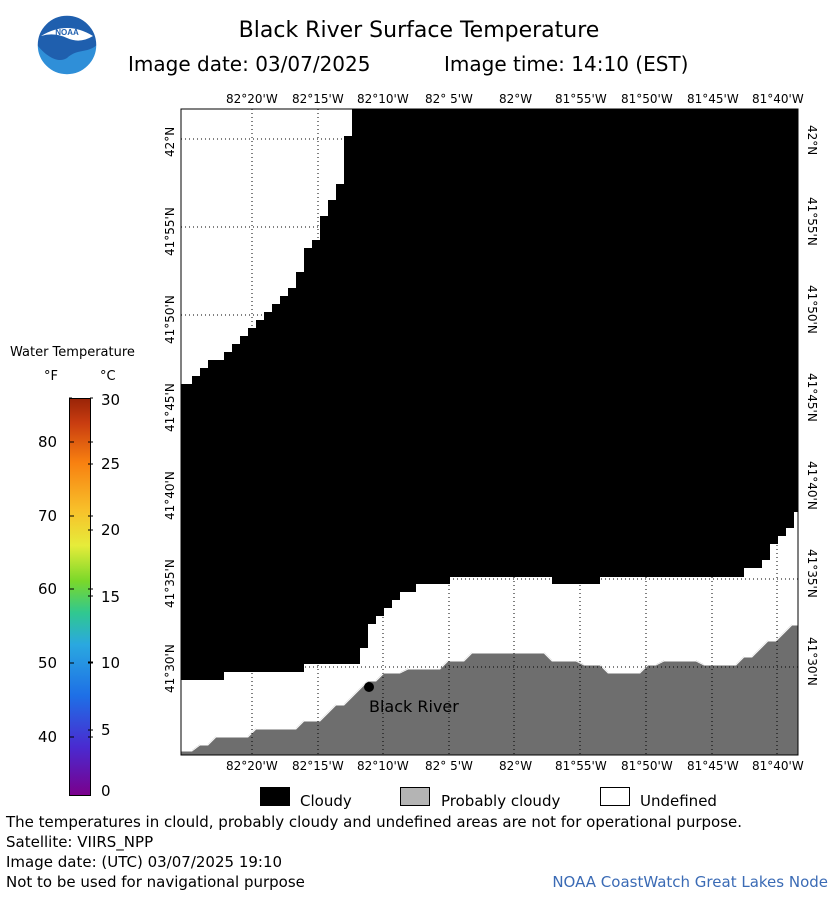 The width and height of the screenshot is (838, 897). Describe the element at coordinates (72, 352) in the screenshot. I see `legend-title: Water Temperature` at that location.